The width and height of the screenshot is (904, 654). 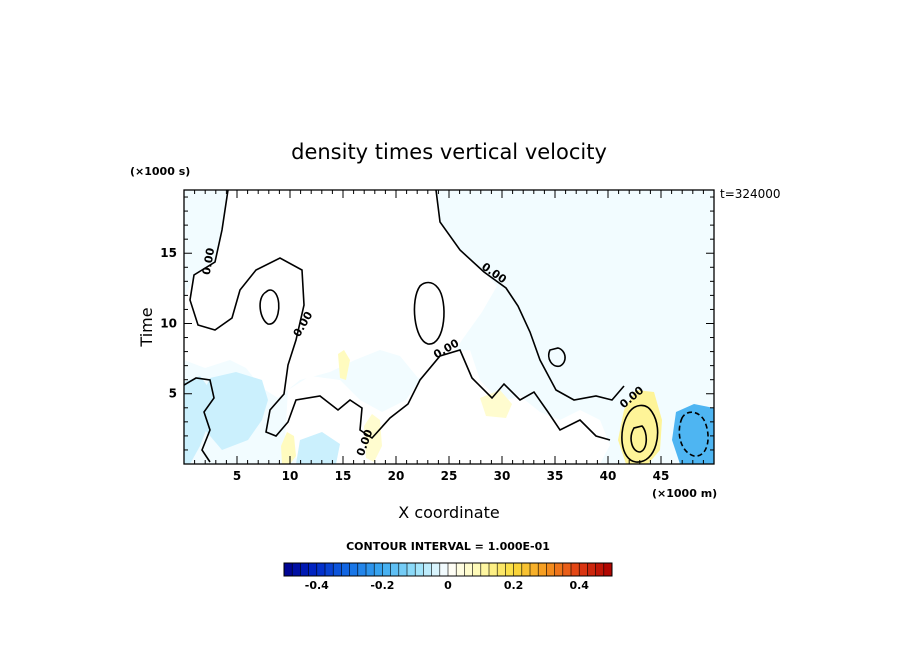 What do you see at coordinates (269, 307) in the screenshot?
I see `contour-loop-8km` at bounding box center [269, 307].